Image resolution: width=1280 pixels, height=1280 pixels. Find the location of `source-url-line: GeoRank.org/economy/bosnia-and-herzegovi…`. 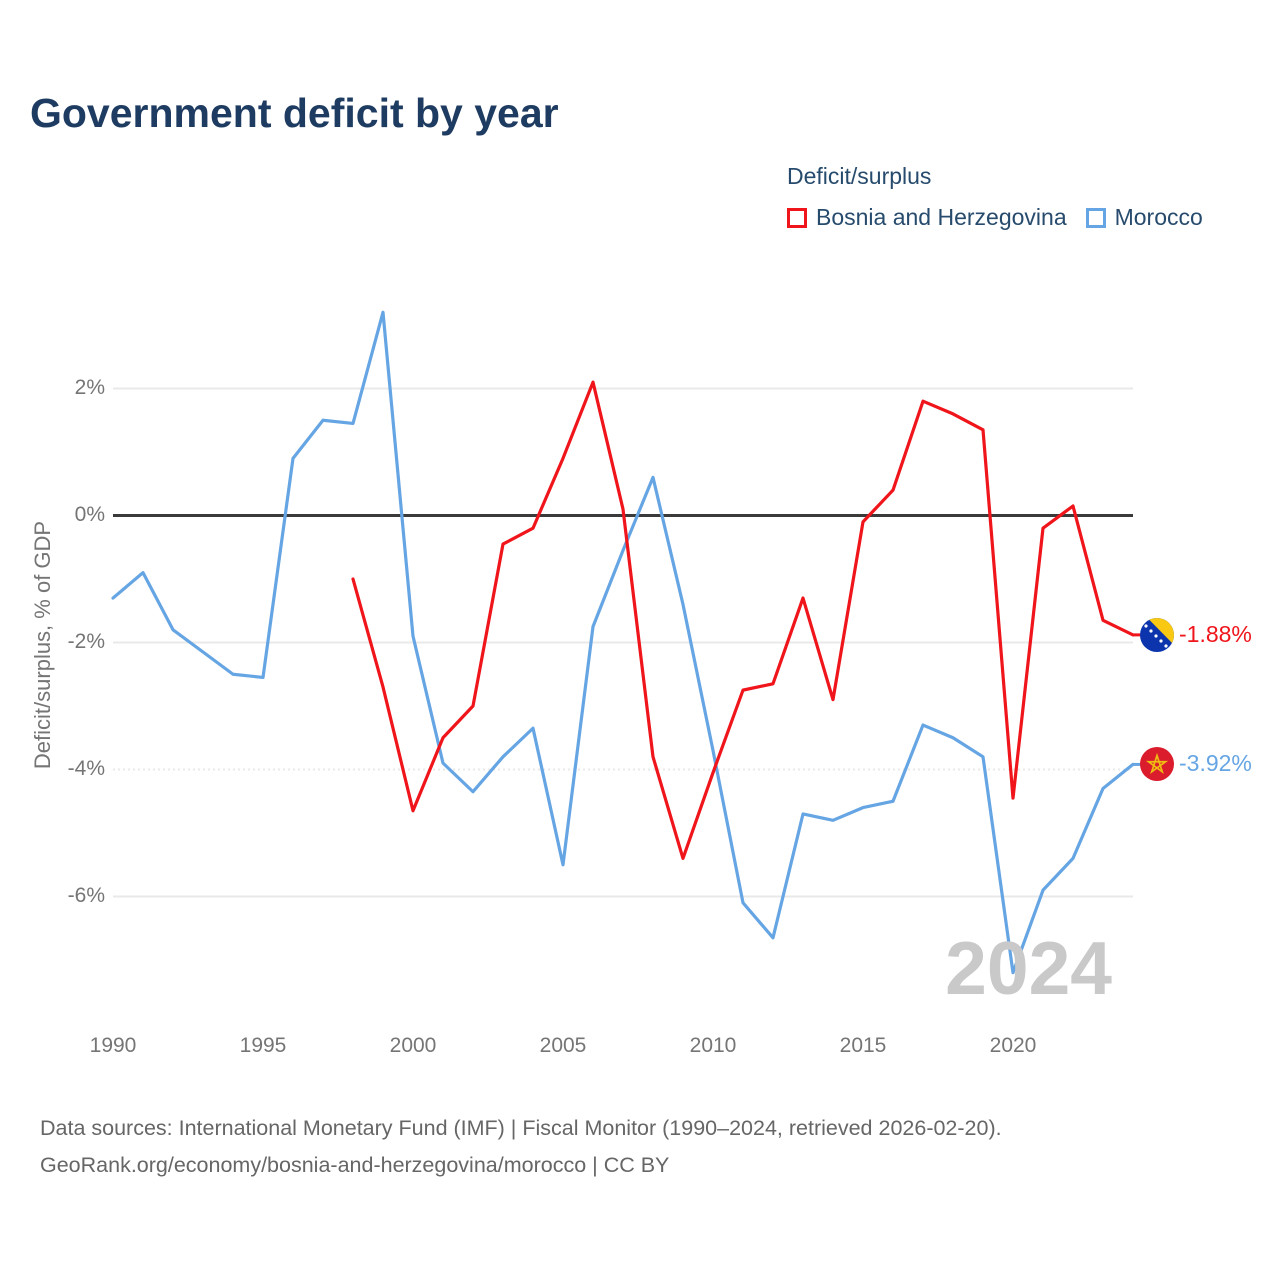

source-url-line: GeoRank.org/economy/bosnia-and-herzegovi… is located at coordinates (355, 1164).